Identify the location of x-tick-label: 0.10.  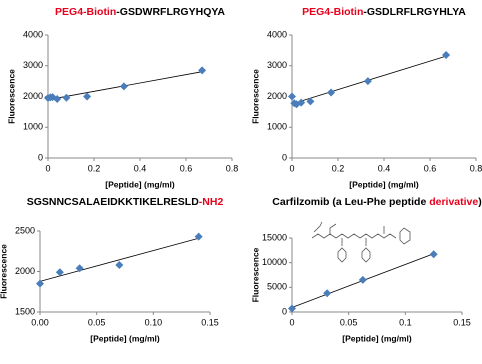
(154, 322).